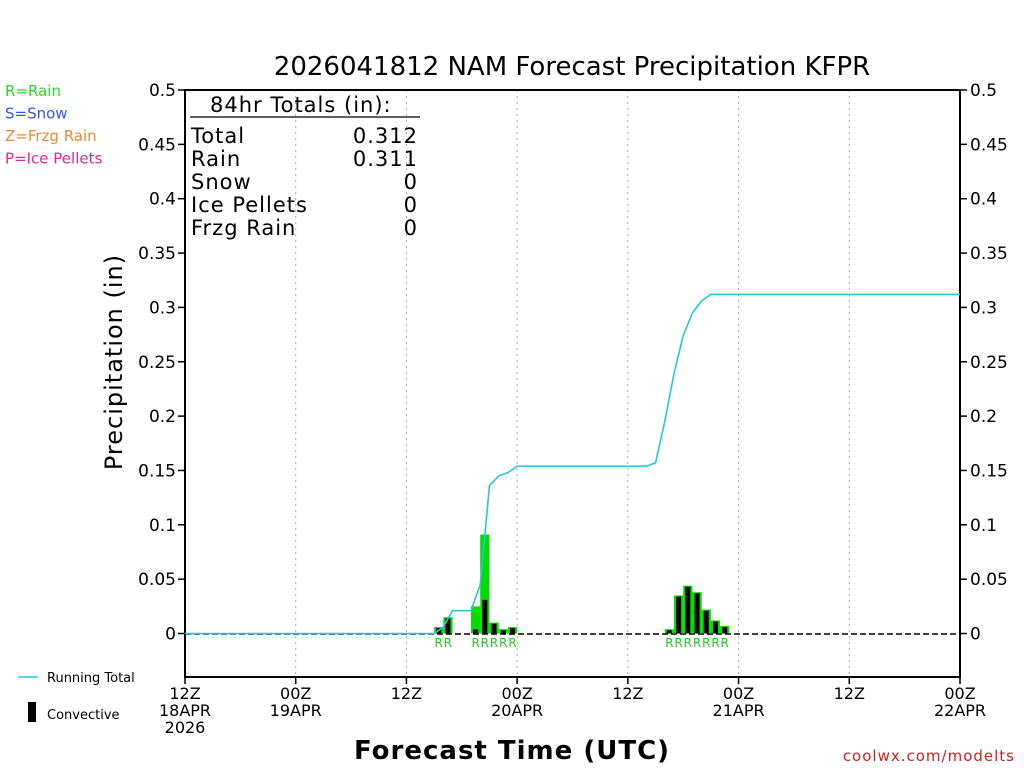 This screenshot has width=1024, height=768. What do you see at coordinates (185, 710) in the screenshot?
I see `x-tick-label: 18APR` at bounding box center [185, 710].